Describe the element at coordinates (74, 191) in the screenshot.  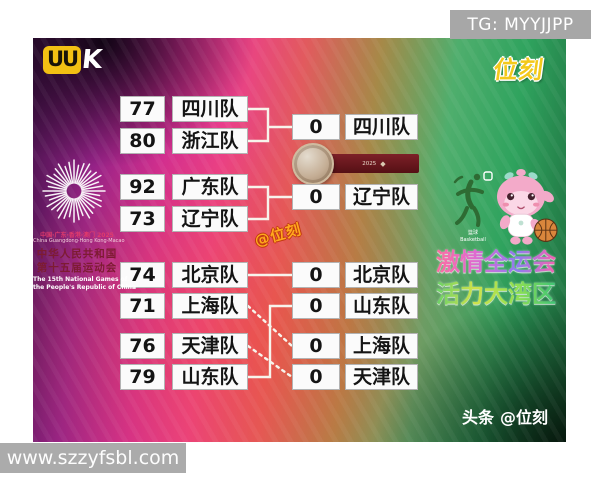
I see `firework-emblem-icon` at that location.